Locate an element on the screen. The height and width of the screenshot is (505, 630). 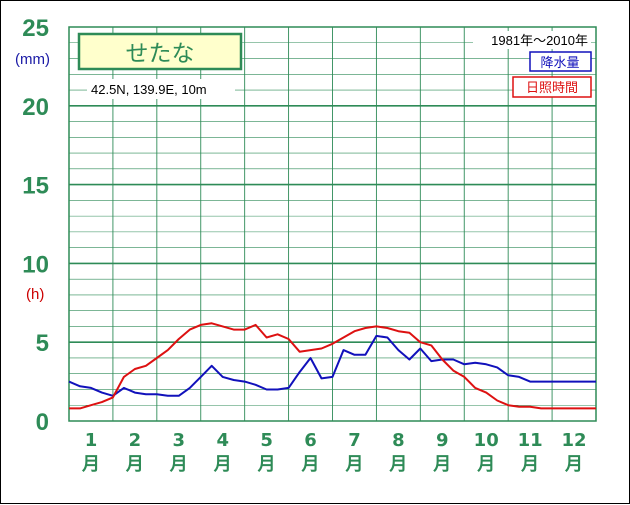
location-label-bg is located at coordinates (161, 89).